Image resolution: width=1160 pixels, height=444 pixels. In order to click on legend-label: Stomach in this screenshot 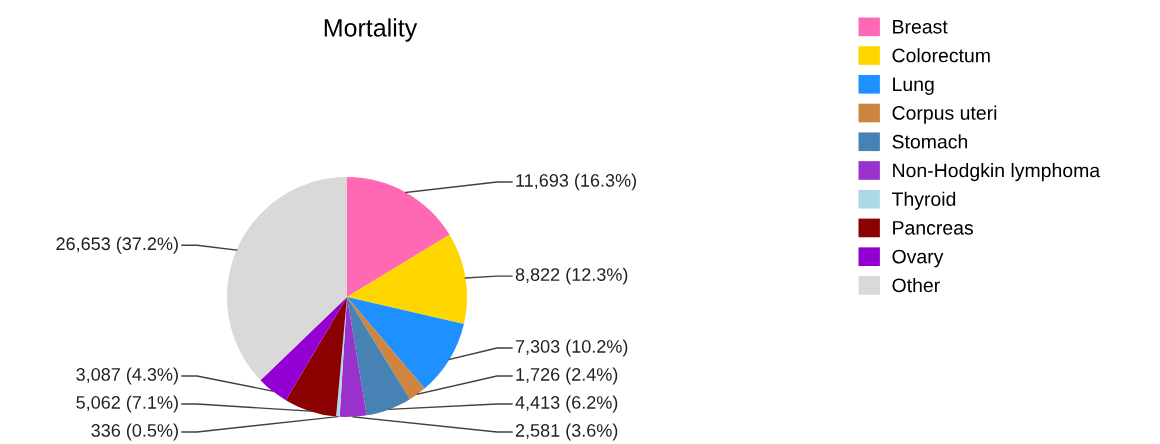, I will do `click(930, 141)`.